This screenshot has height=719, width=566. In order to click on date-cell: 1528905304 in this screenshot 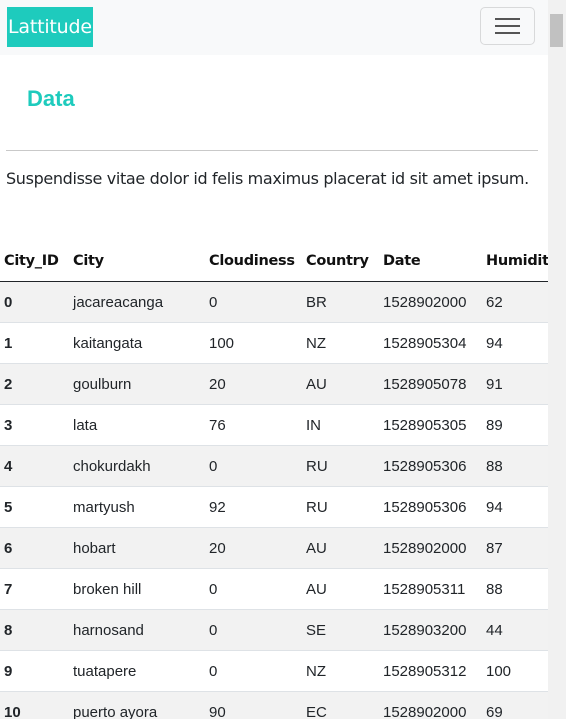, I will do `click(430, 343)`.